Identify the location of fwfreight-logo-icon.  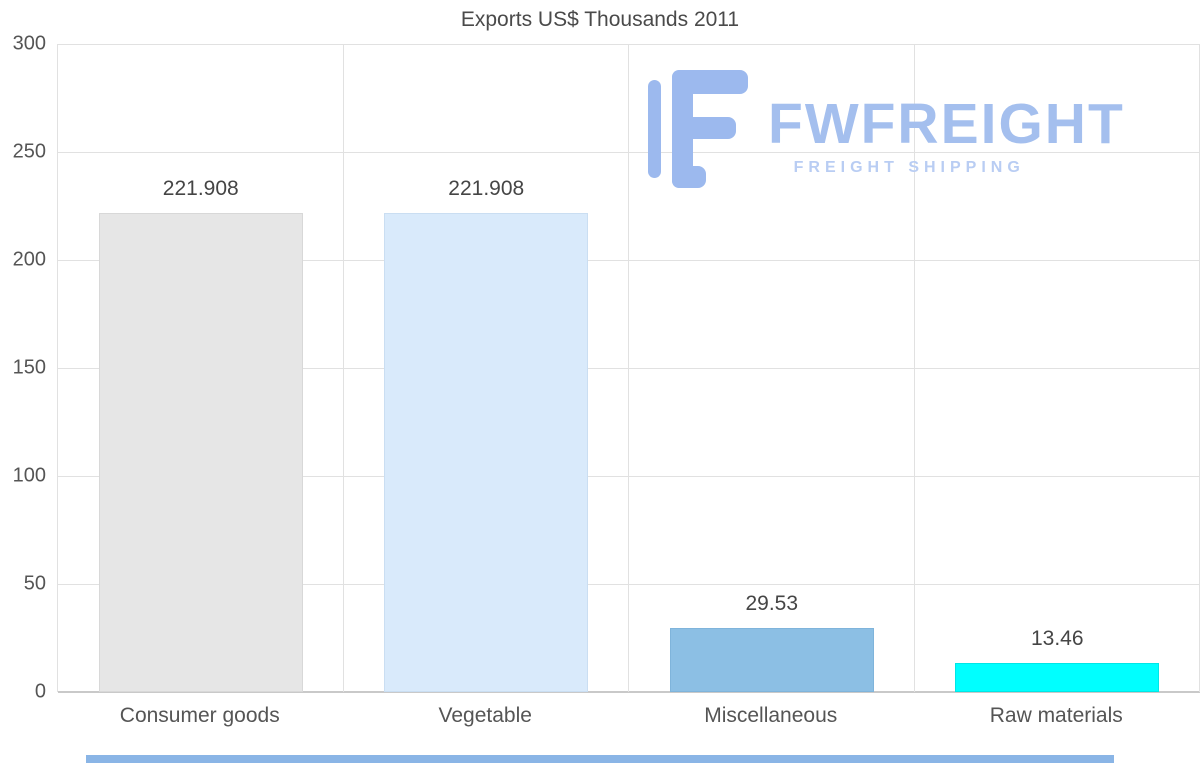
(698, 129).